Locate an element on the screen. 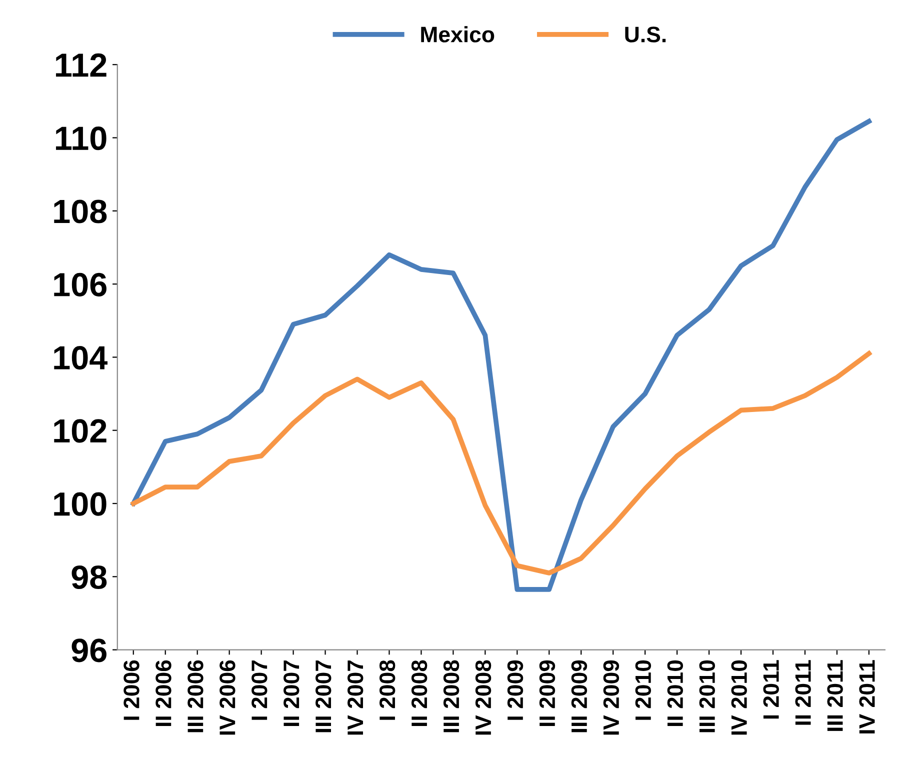  y-tick-label: 112 is located at coordinates (81, 65).